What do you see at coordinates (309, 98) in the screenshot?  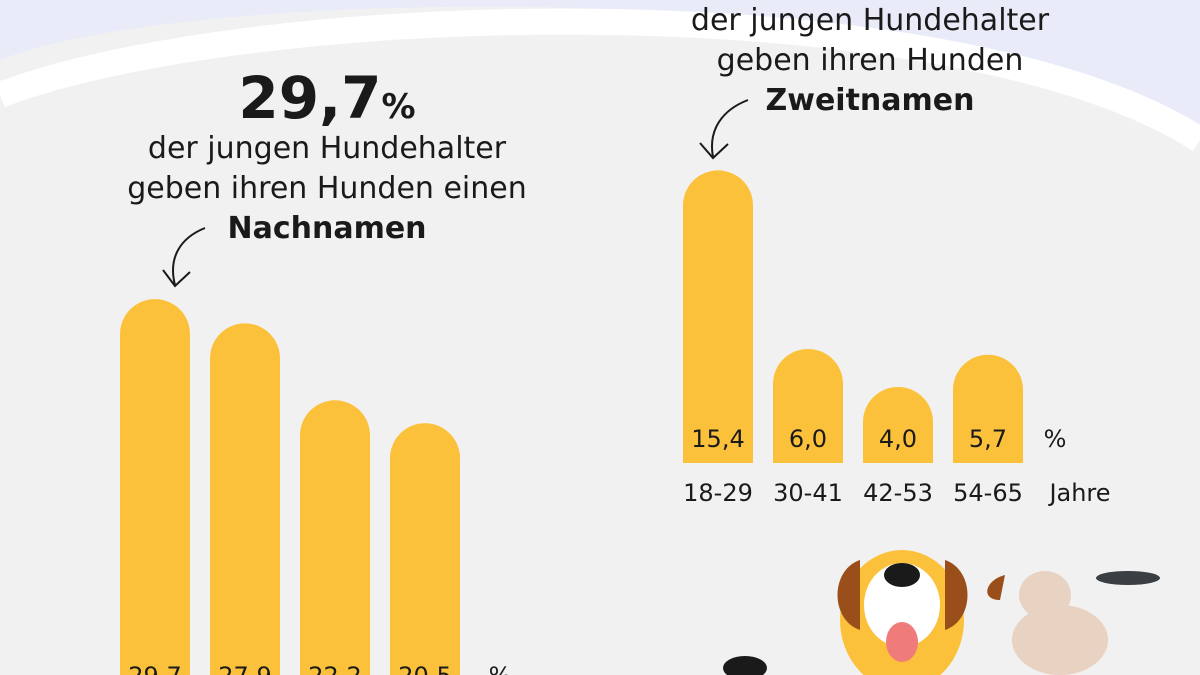 I see `headline-value: 29,7` at bounding box center [309, 98].